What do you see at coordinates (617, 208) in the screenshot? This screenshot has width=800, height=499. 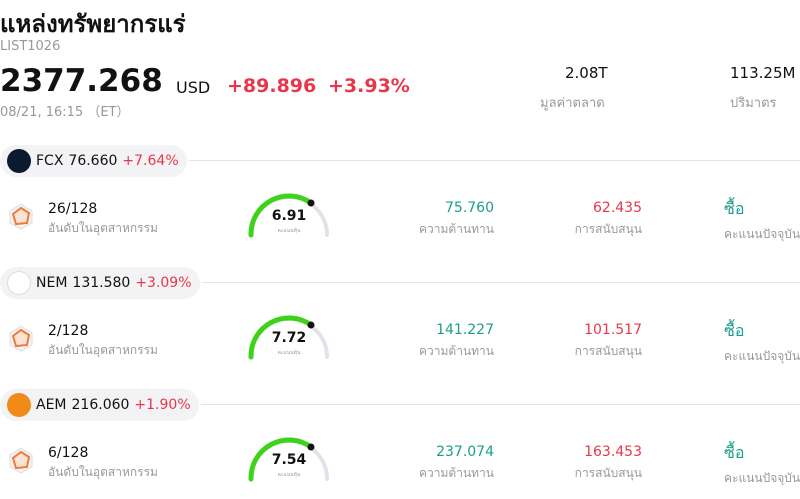 I see `support: 62.435` at bounding box center [617, 208].